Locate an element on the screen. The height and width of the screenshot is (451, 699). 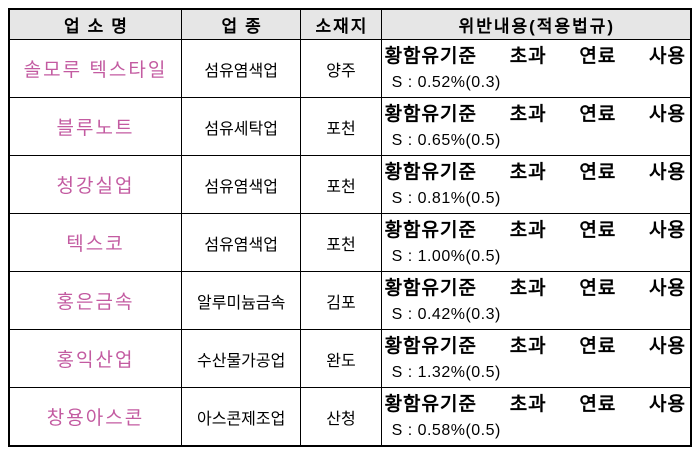
violation-detail: S : 0.58%(0.5) is located at coordinates (446, 430).